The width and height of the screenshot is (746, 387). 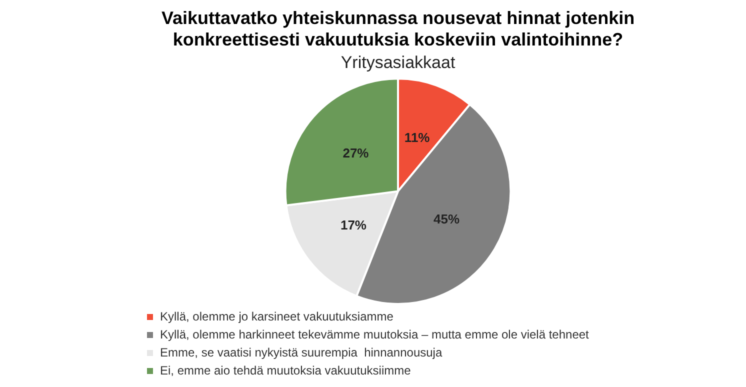 I want to click on data-label: 11%, so click(x=417, y=137).